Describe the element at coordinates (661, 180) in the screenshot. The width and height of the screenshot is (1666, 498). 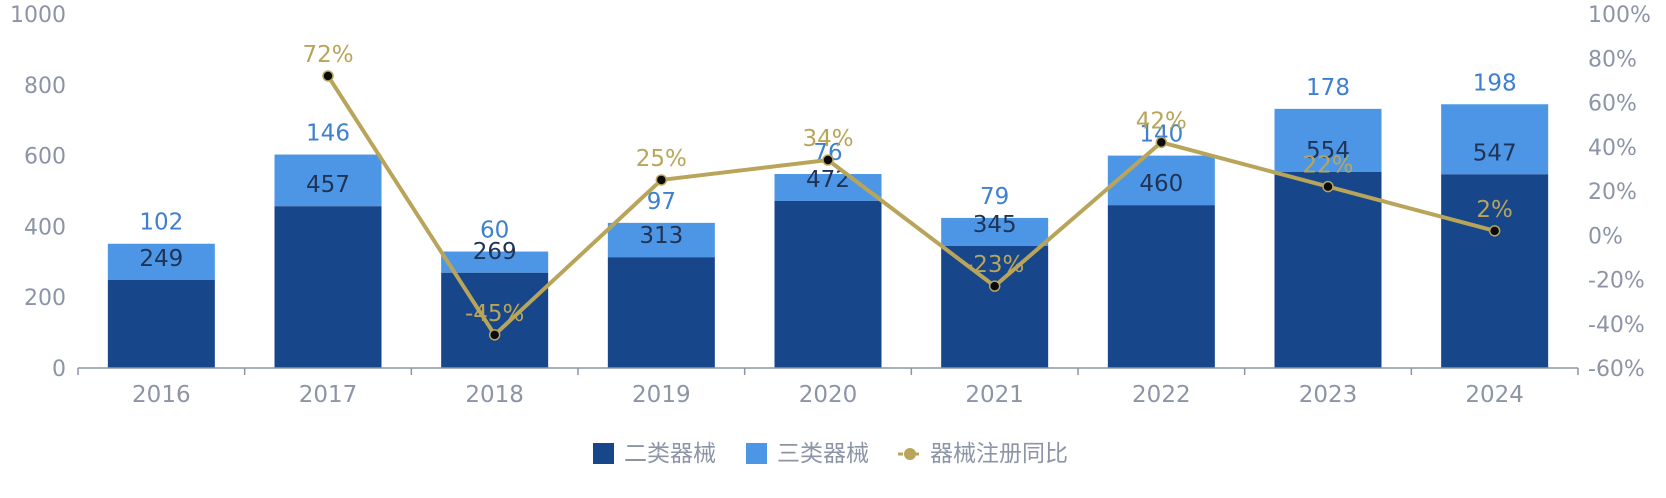
I see `yoy-point-2019` at that location.